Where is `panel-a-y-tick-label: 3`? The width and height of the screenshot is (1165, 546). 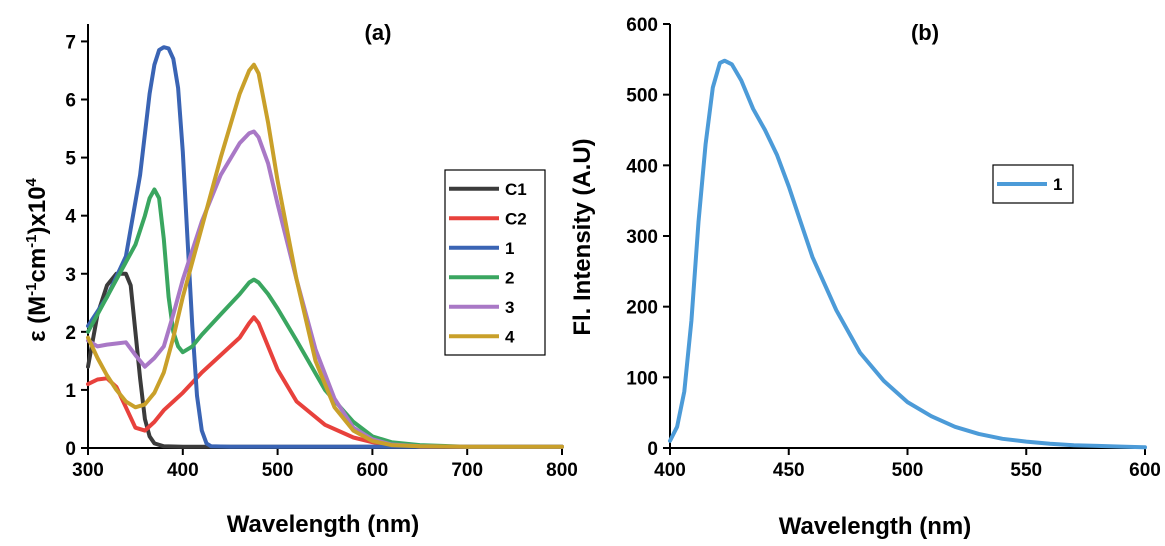 panel-a-y-tick-label: 3 is located at coordinates (70, 275).